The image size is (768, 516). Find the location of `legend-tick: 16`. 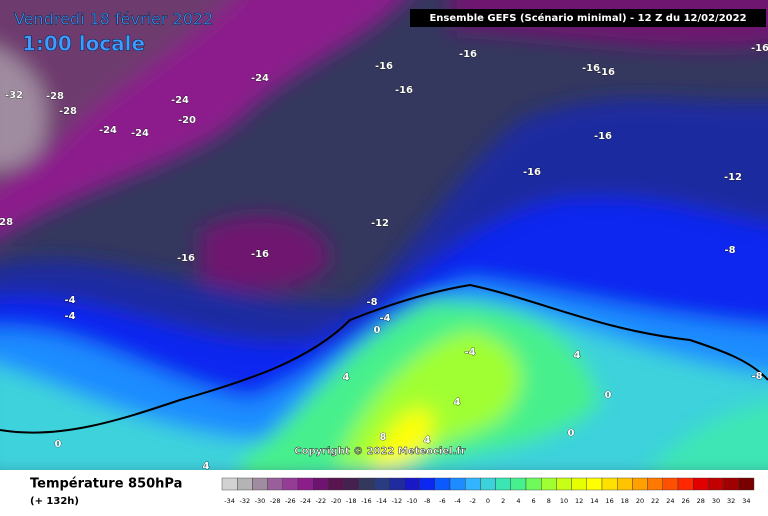

legend-tick: 16 is located at coordinates (609, 501).